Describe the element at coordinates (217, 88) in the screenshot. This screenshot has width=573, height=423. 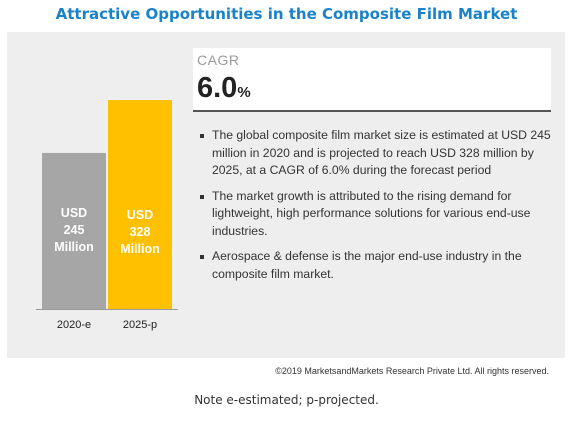
I see `cagr-number: 6.0` at that location.